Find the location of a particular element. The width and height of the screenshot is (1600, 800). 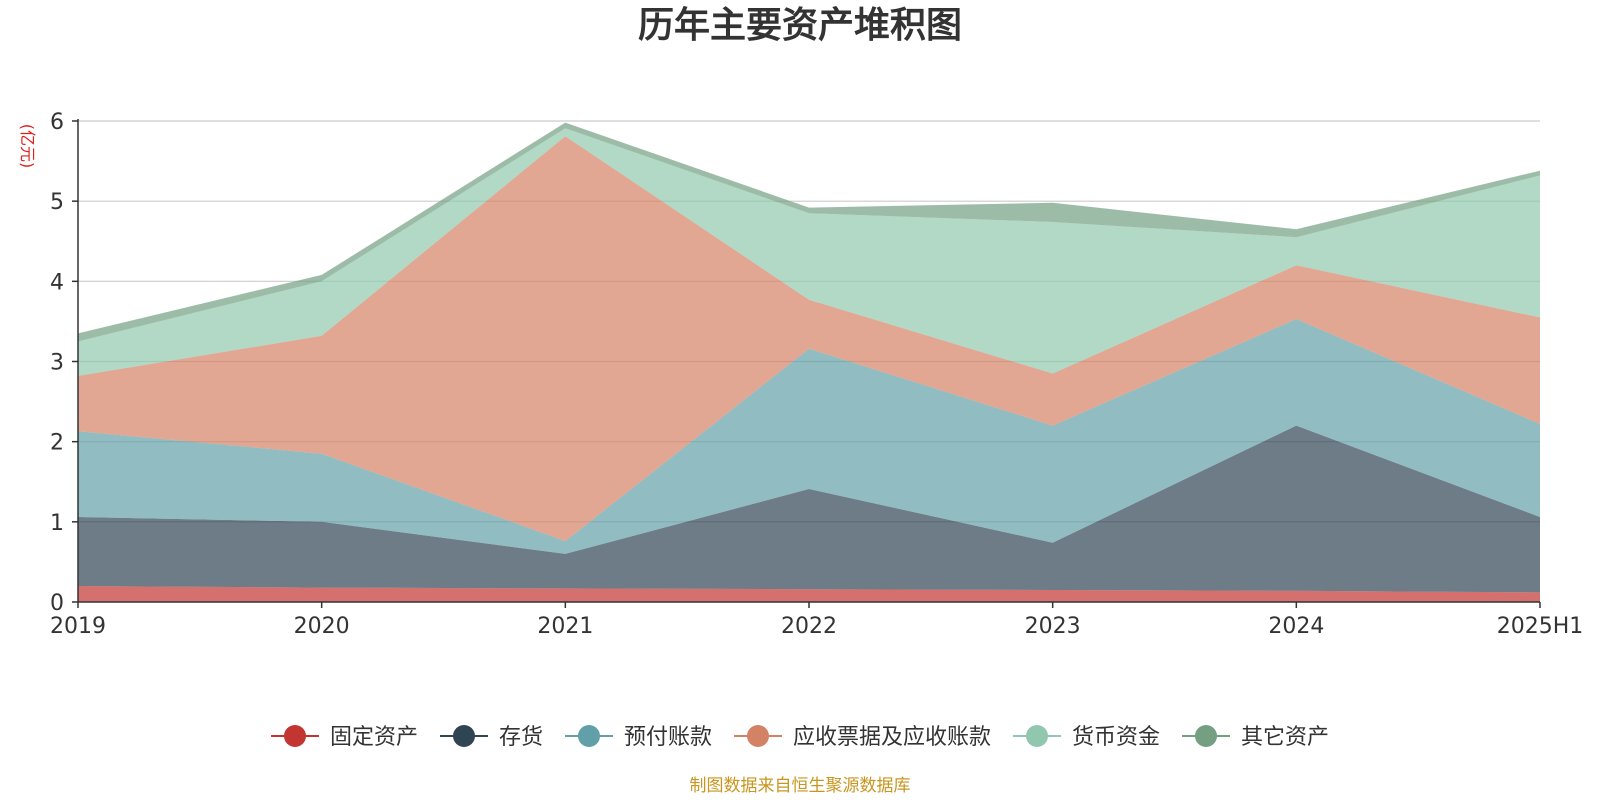

legend-item-3: 应收票据及应收账款 is located at coordinates (862, 737).